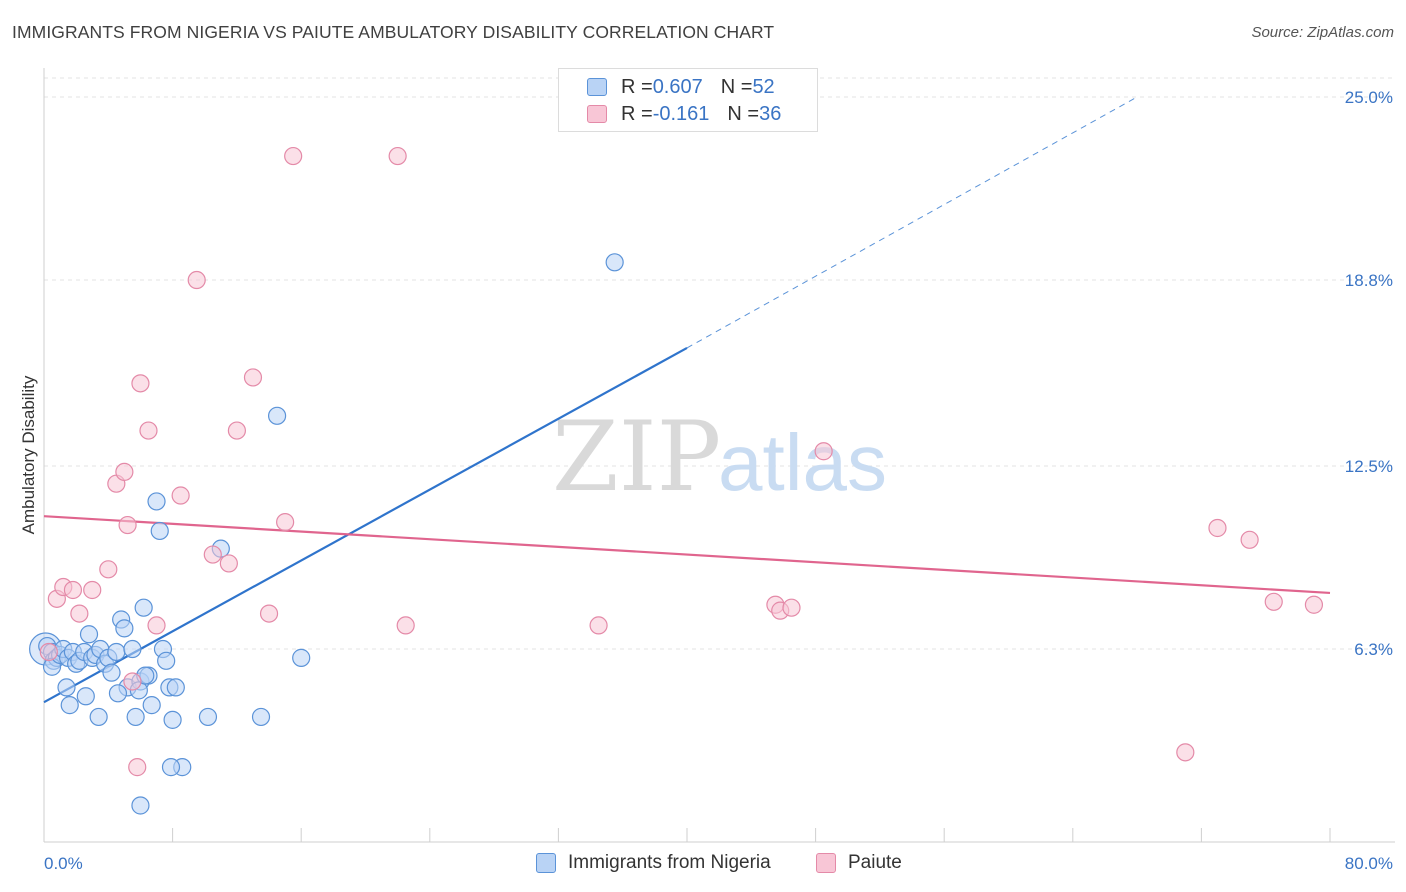  Describe the element at coordinates (1369, 863) in the screenshot. I see `x-tick-label: 80.0%` at that location.